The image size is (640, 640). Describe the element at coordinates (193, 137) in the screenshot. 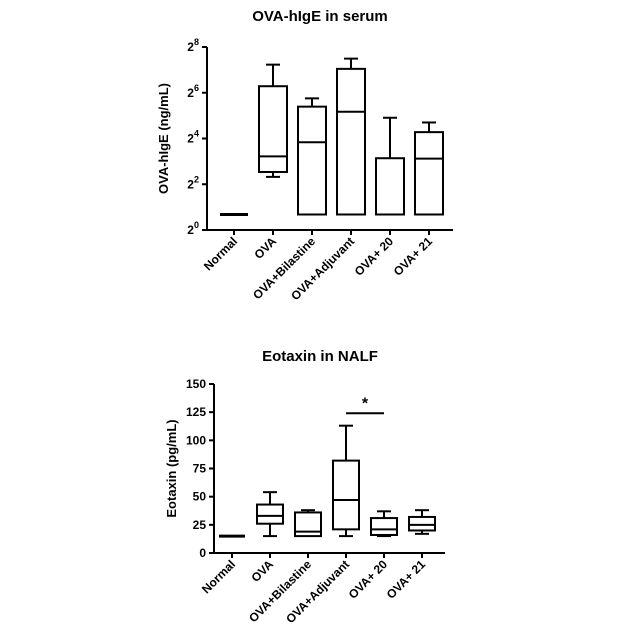

I see `y-tick-label: 24` at that location.